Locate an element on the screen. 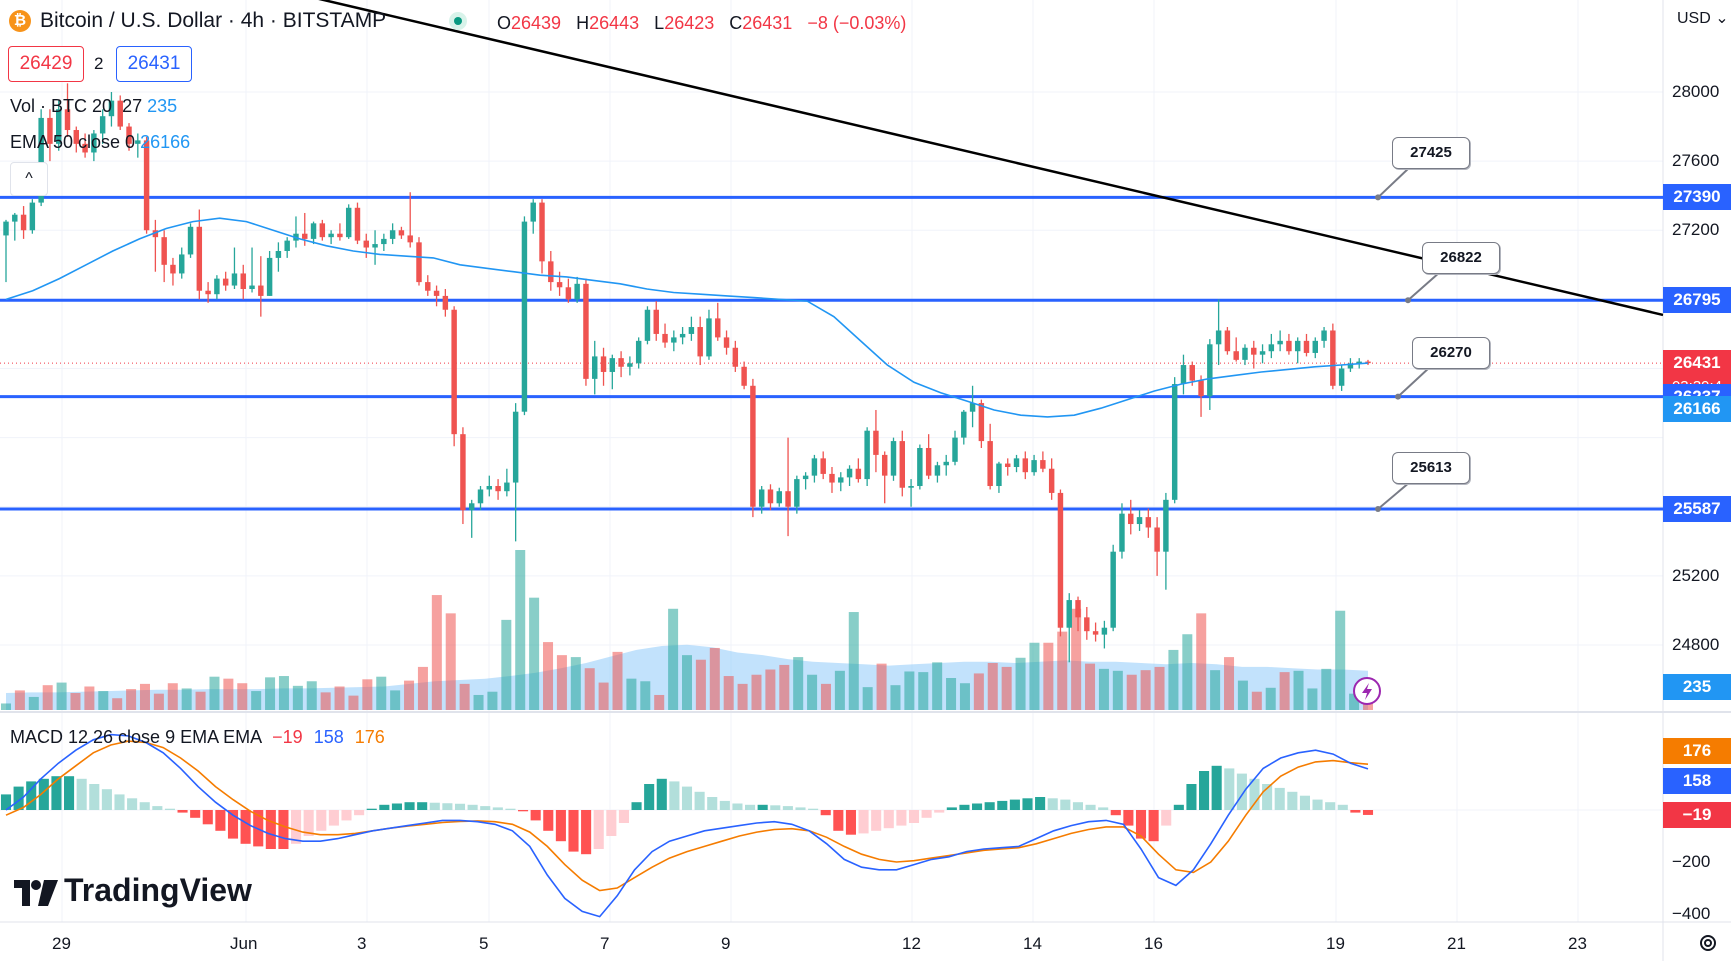  level-callout: 27425 is located at coordinates (1431, 153).